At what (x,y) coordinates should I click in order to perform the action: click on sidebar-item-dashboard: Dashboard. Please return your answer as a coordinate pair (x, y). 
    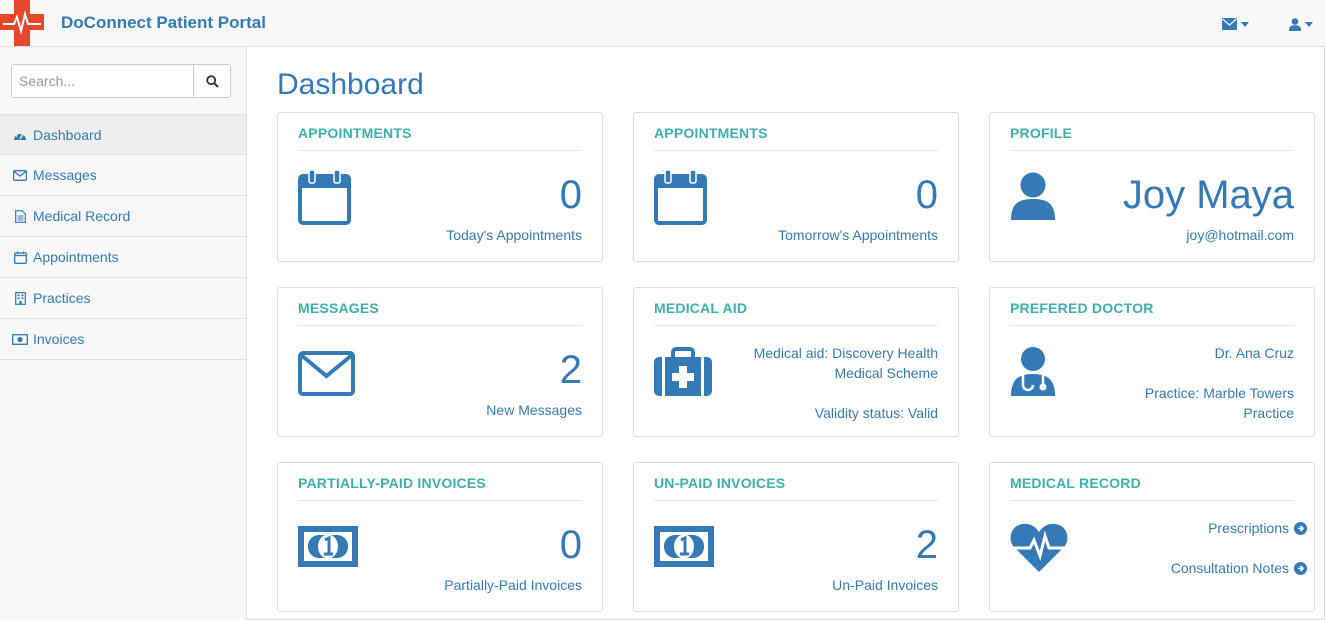
    Looking at the image, I should click on (123, 134).